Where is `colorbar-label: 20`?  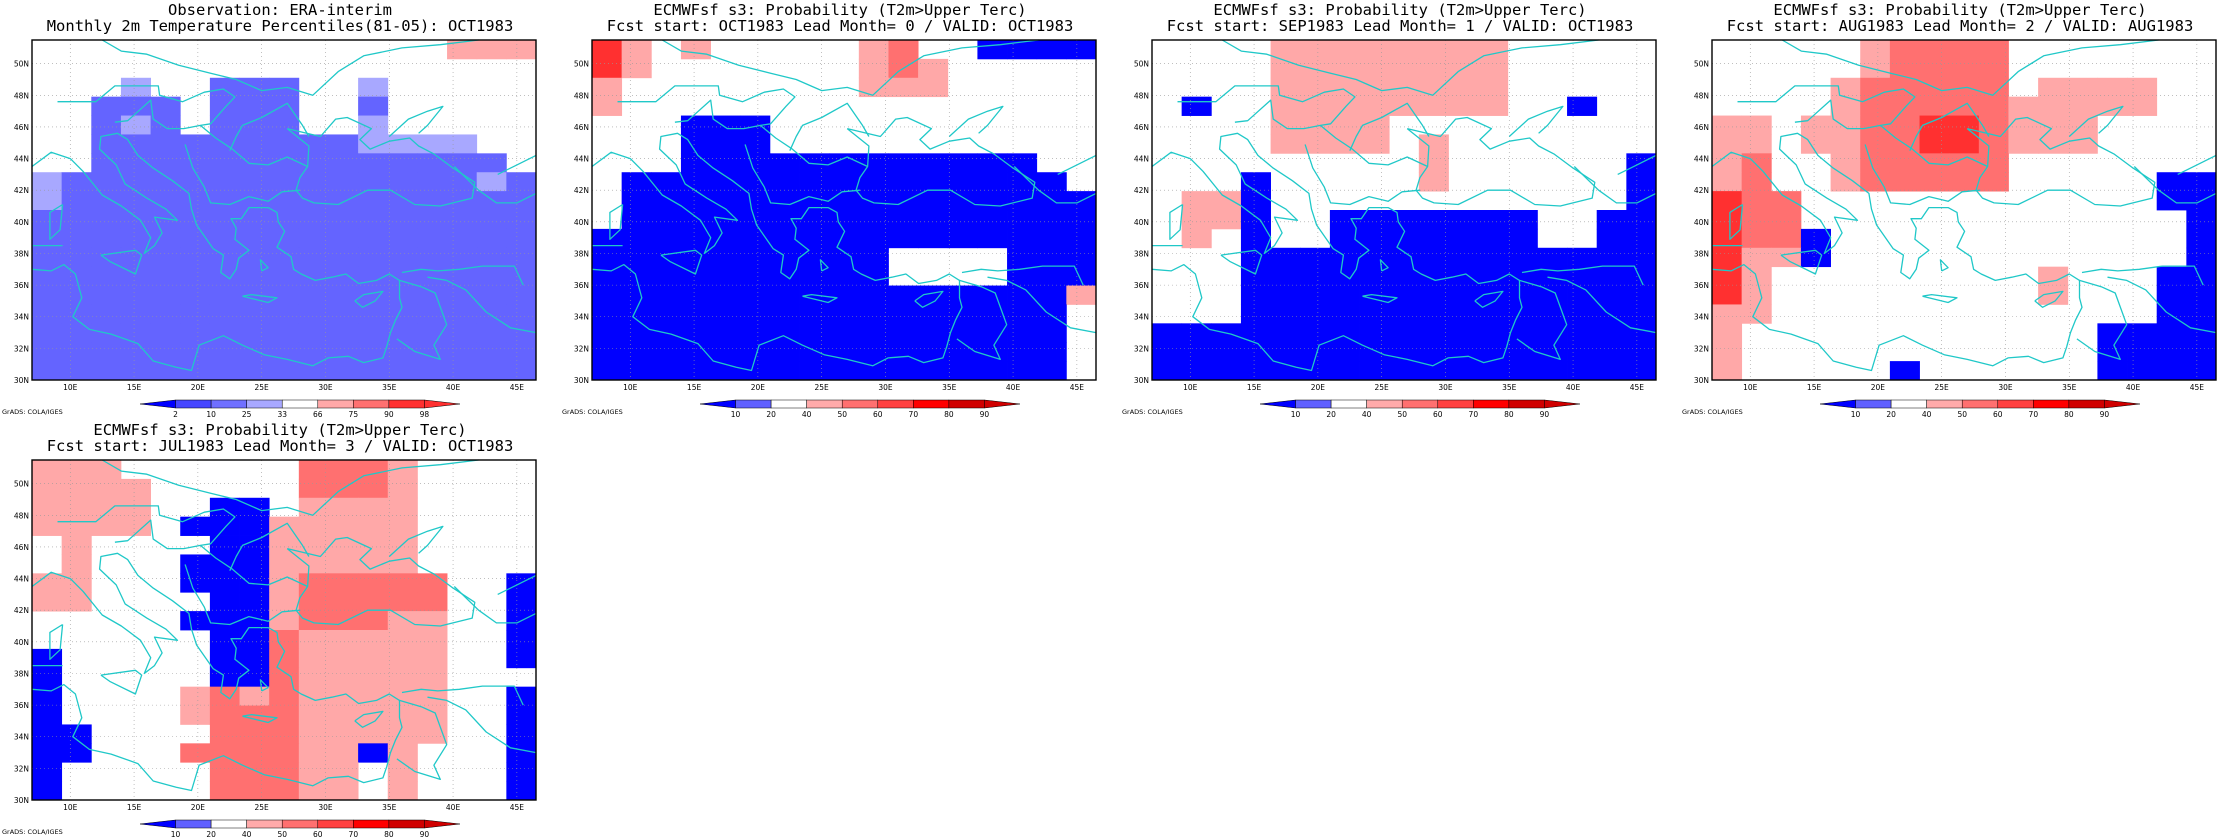 colorbar-label: 20 is located at coordinates (771, 414).